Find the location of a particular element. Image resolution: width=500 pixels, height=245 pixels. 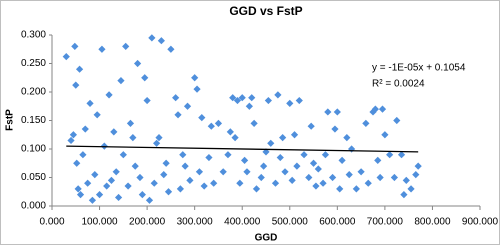

y-tick-label: 0.050 is located at coordinates (33, 177).